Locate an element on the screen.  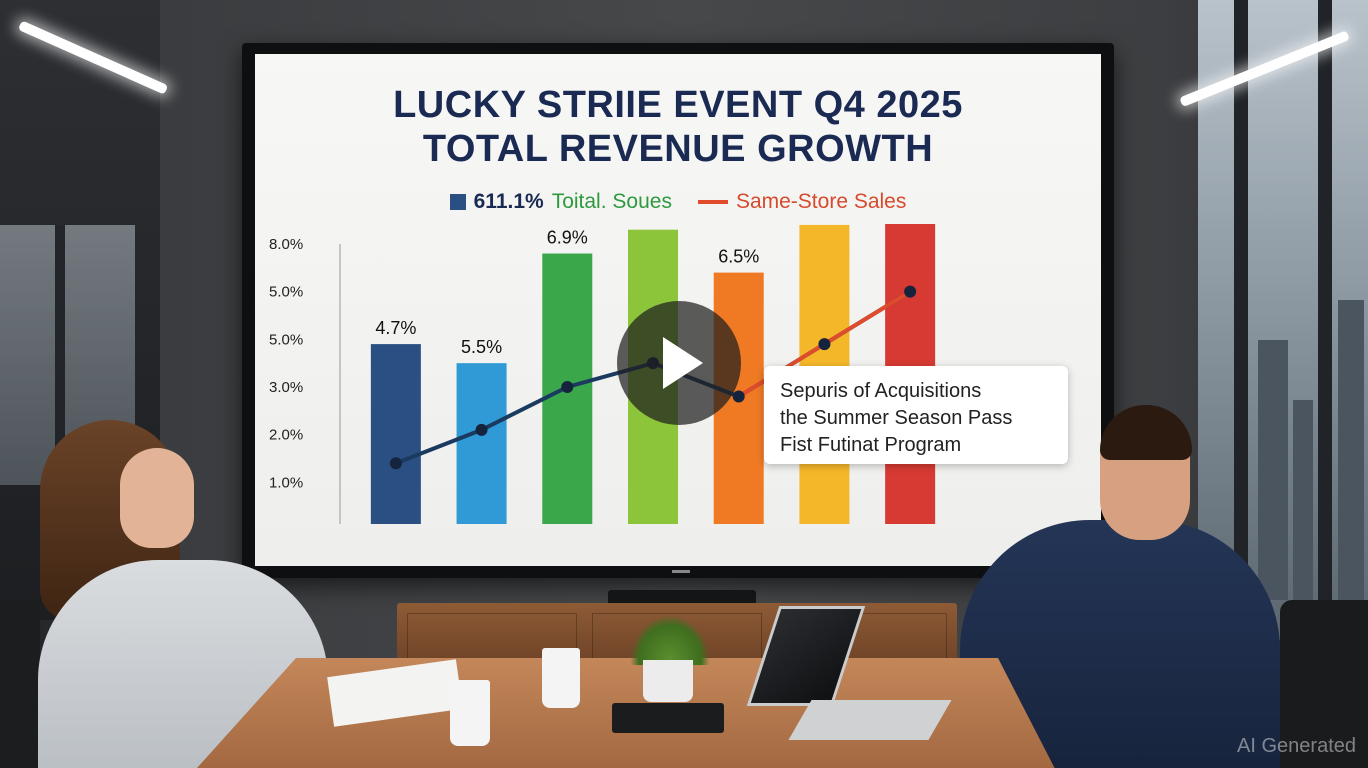
legend-item-line: Same-Store Sales is located at coordinates (802, 202).